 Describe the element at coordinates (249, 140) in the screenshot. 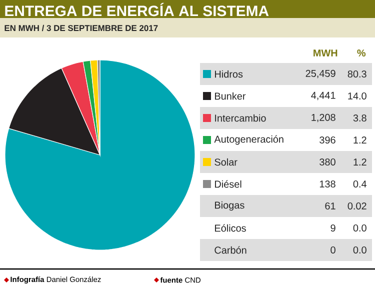

I see `legend-label: Autogeneración` at that location.